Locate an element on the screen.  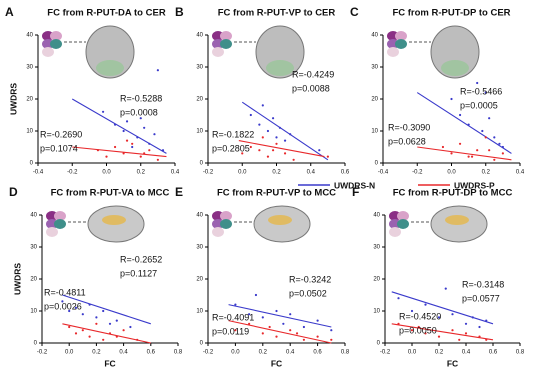
chart-title: FC from R-PUT-DP to MCC is located at coordinates (453, 193).